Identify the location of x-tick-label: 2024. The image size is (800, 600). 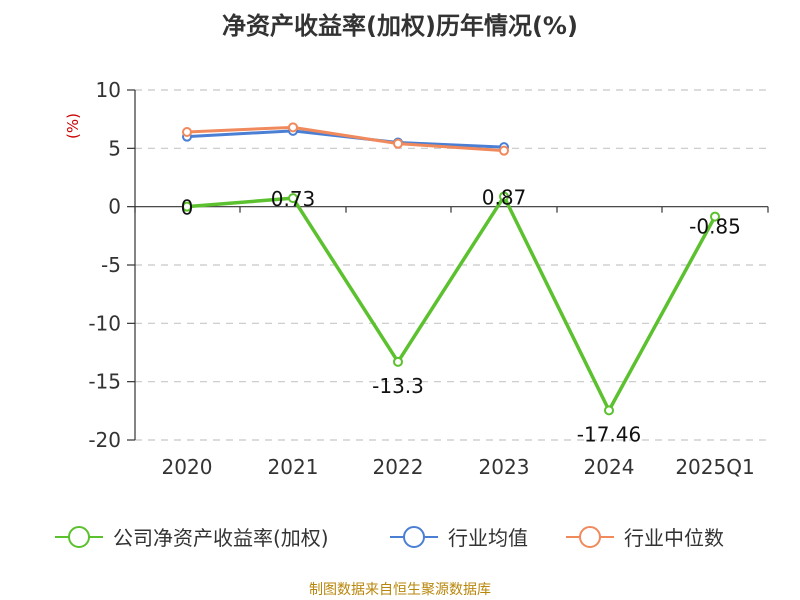
(609, 467).